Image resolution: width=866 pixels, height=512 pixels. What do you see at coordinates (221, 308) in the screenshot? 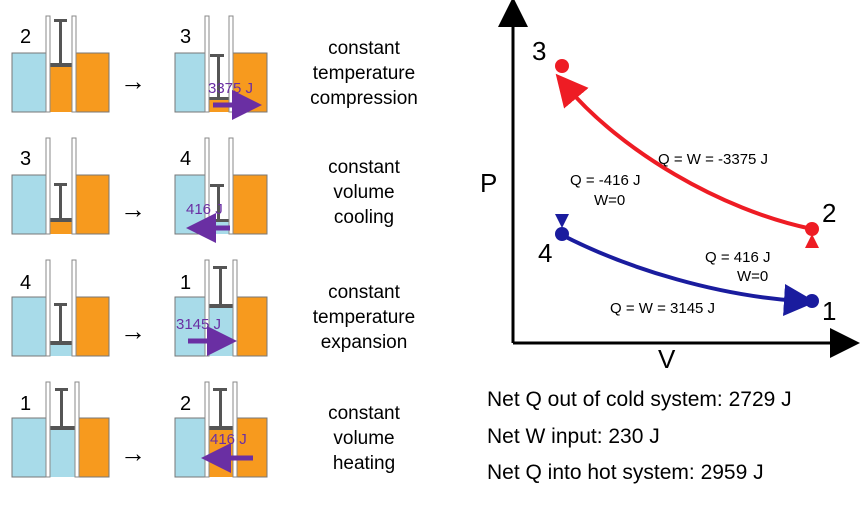
I see `row-3-after-cylinder` at bounding box center [221, 308].